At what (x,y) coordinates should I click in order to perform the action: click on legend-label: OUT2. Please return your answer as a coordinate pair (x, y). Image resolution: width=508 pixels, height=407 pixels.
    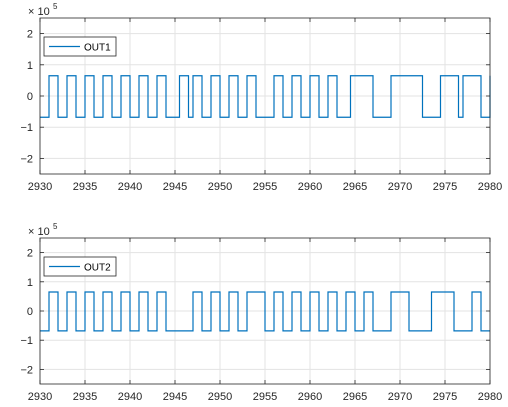
    Looking at the image, I should click on (97, 268).